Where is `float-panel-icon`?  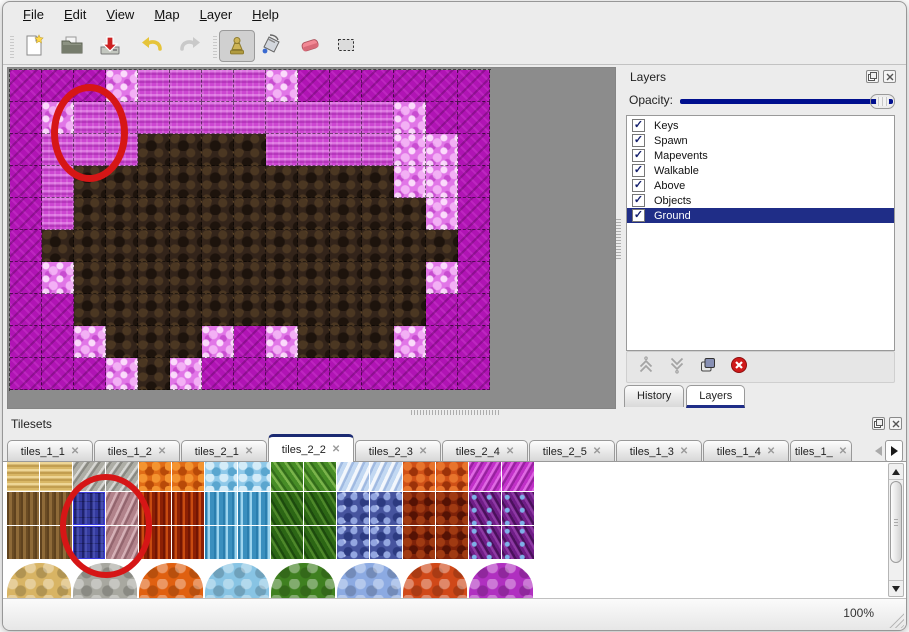 float-panel-icon is located at coordinates (878, 423).